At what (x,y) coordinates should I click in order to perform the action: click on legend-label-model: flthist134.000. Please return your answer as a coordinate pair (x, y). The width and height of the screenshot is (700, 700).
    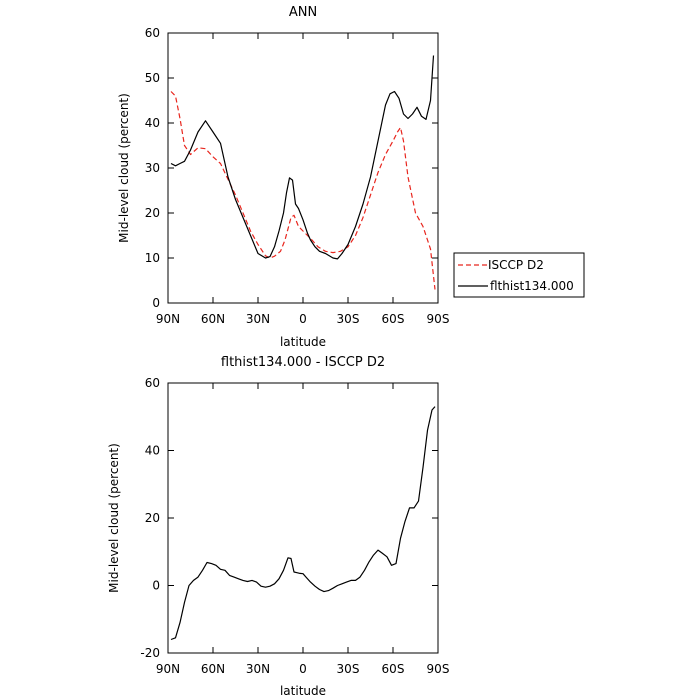
    Looking at the image, I should click on (532, 286).